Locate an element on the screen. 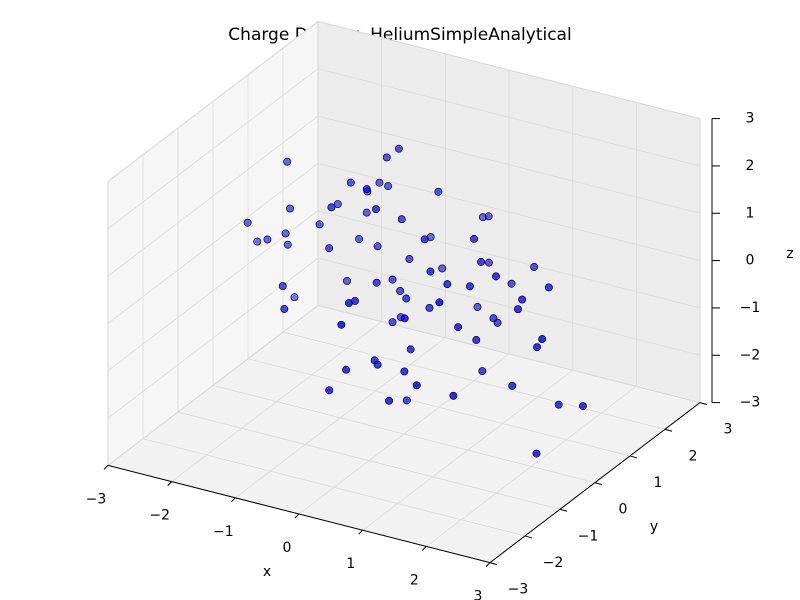 This screenshot has width=800, height=600. x-tick-label: 3 is located at coordinates (478, 594).